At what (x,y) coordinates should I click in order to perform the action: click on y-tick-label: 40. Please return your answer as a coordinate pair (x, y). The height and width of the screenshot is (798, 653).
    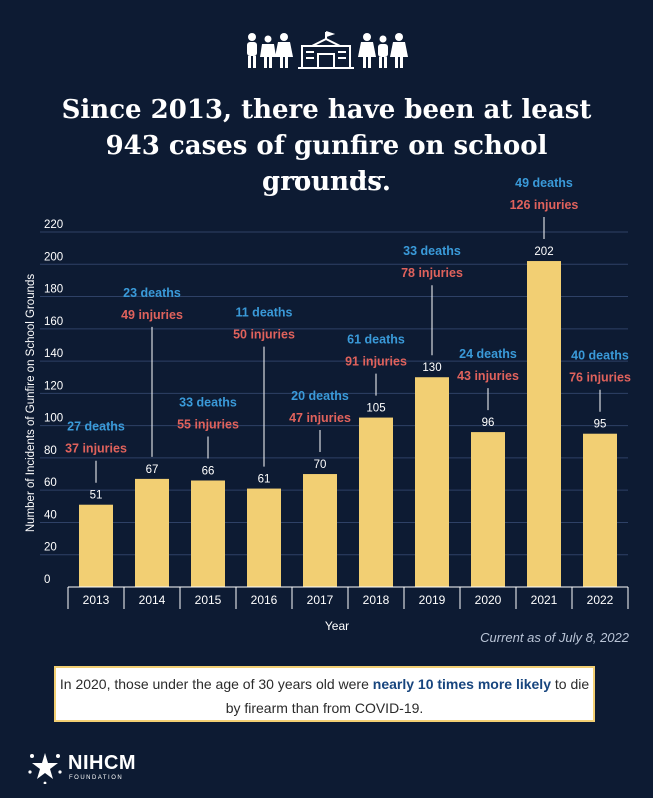
    Looking at the image, I should click on (50, 515).